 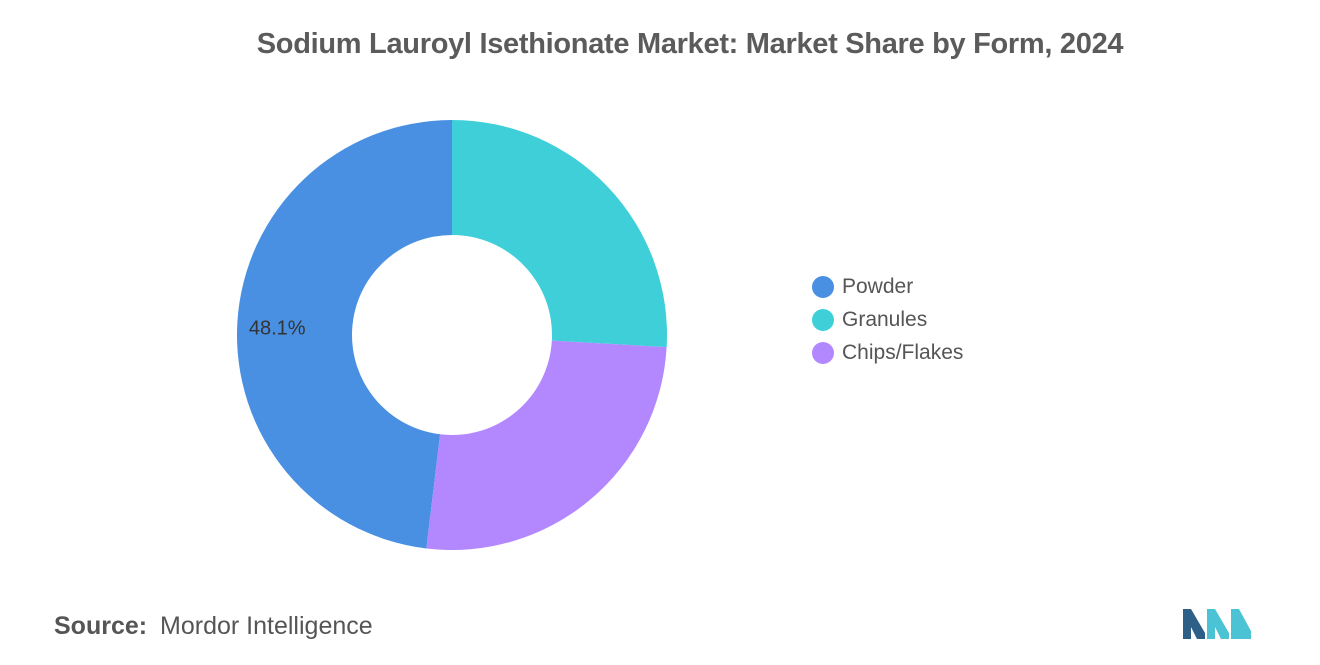 What do you see at coordinates (101, 626) in the screenshot?
I see `source-label: Source:` at bounding box center [101, 626].